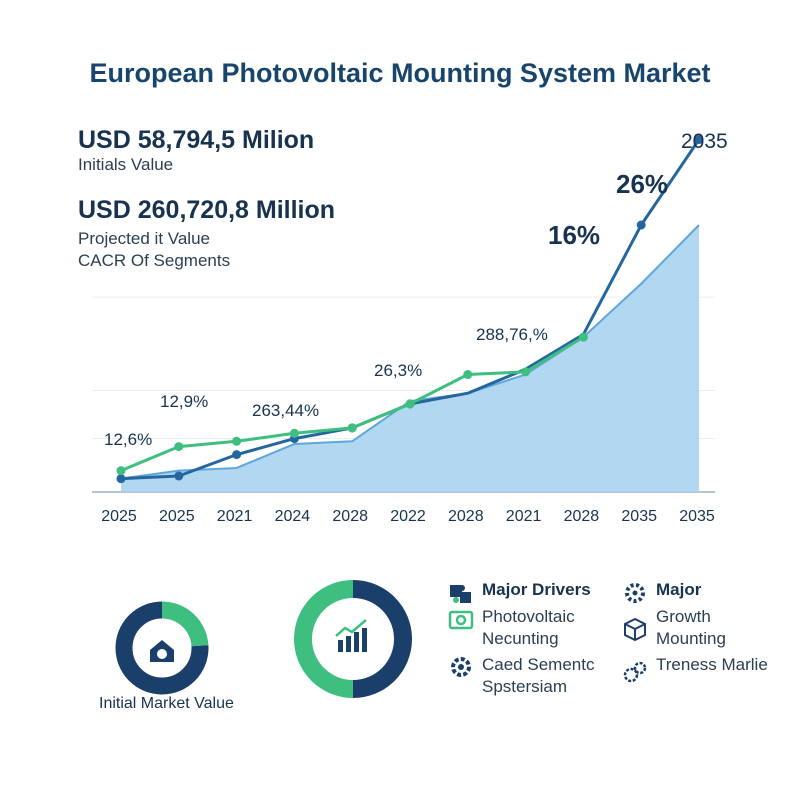  I want to click on x-tick-label: 2022, so click(408, 516).